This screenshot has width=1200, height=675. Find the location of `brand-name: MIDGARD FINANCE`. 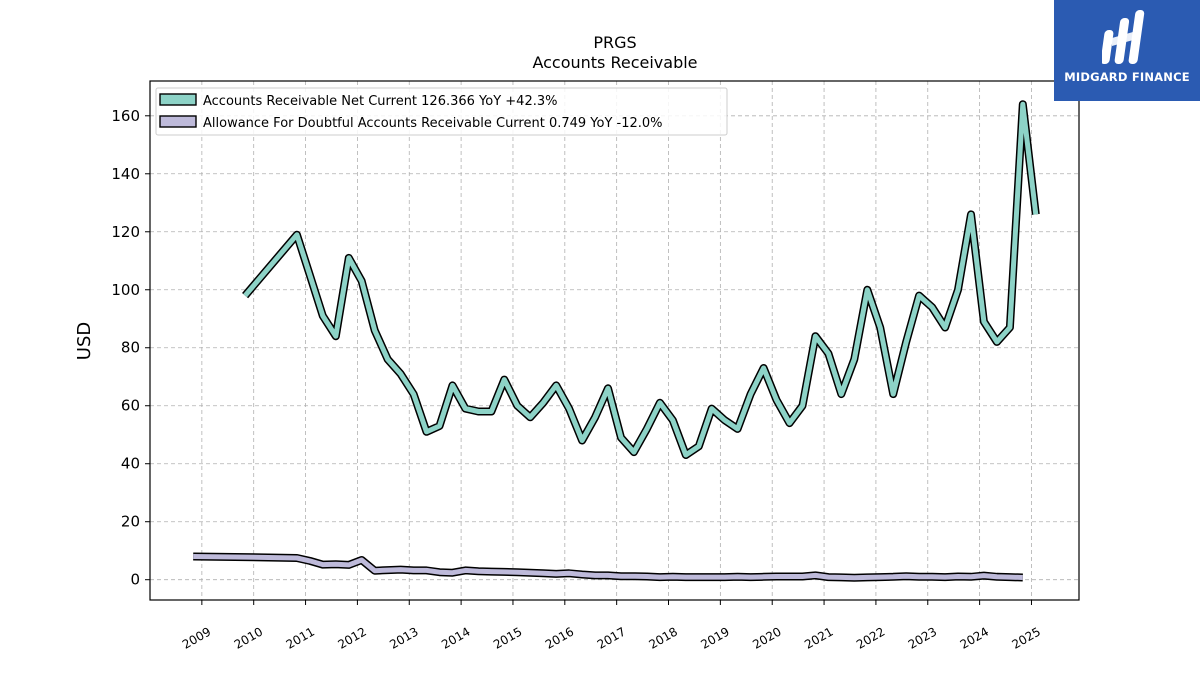

brand-name: MIDGARD FINANCE is located at coordinates (1127, 77).